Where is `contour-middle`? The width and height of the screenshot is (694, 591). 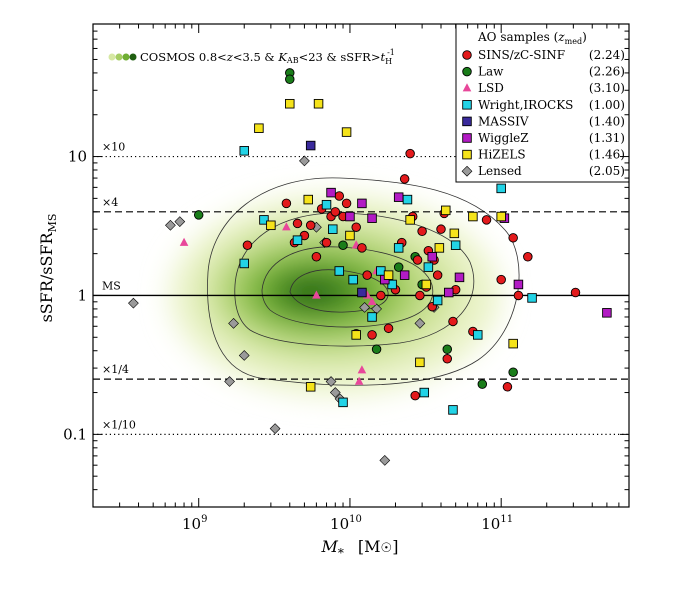
contour-middle is located at coordinates (354, 279).